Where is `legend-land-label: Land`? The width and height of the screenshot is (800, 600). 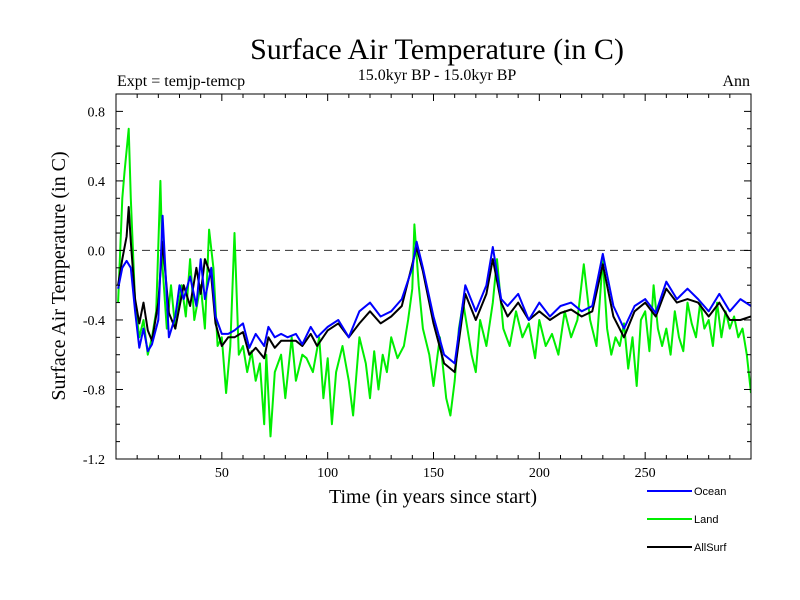 legend-land-label: Land is located at coordinates (706, 520).